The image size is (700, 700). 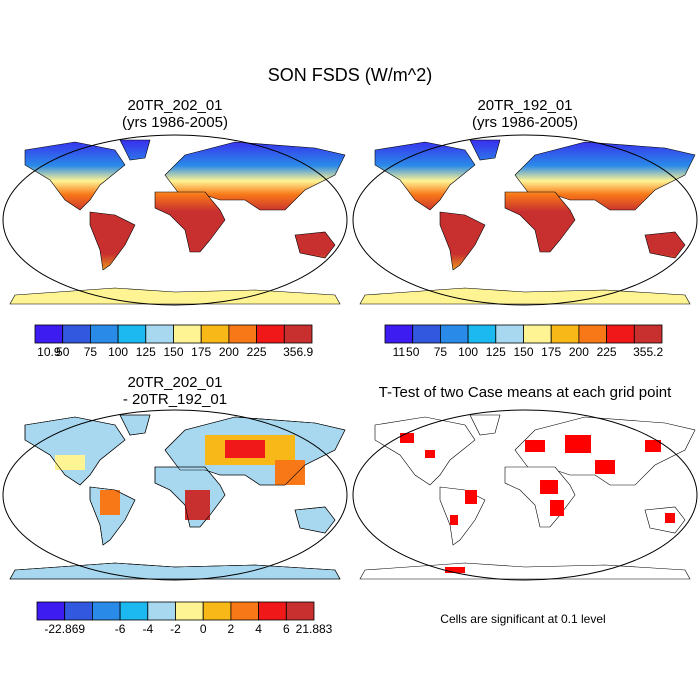 What do you see at coordinates (648, 352) in the screenshot?
I see `colorbar-label: 355.2` at bounding box center [648, 352].